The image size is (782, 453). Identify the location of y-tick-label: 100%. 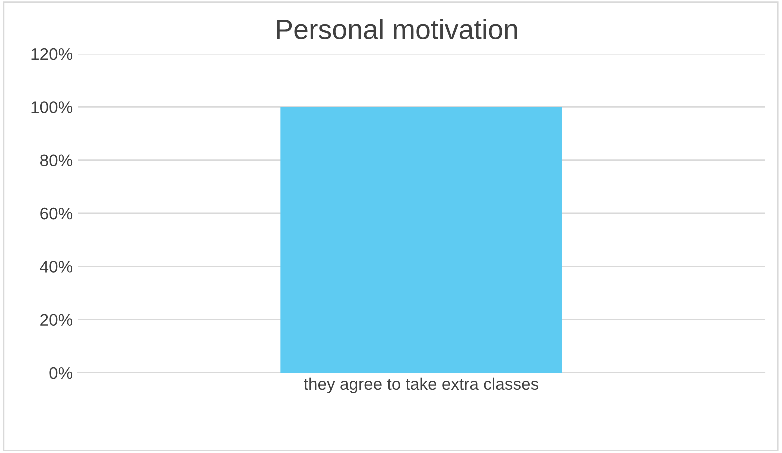
(52, 108).